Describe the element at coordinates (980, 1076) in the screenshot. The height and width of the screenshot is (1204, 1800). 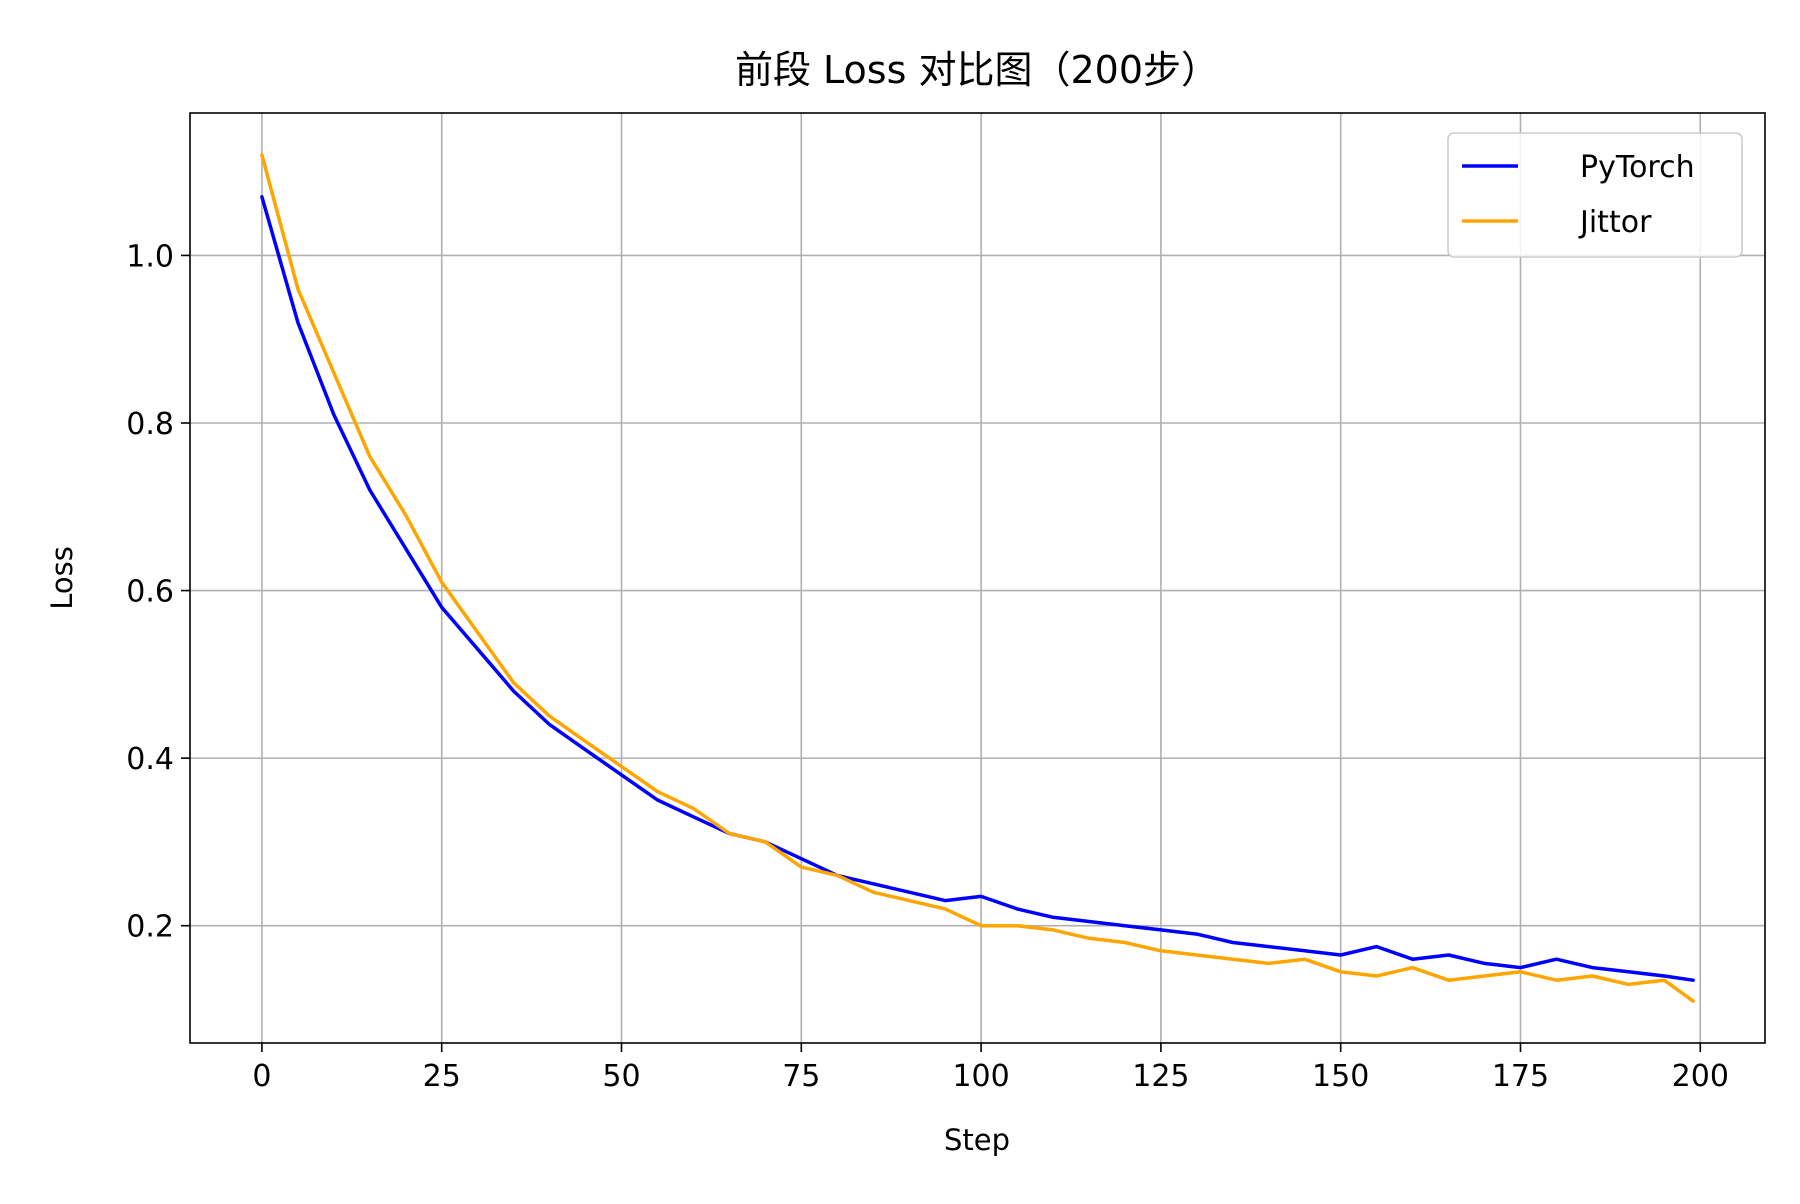
I see `x-tick-label: 100` at that location.